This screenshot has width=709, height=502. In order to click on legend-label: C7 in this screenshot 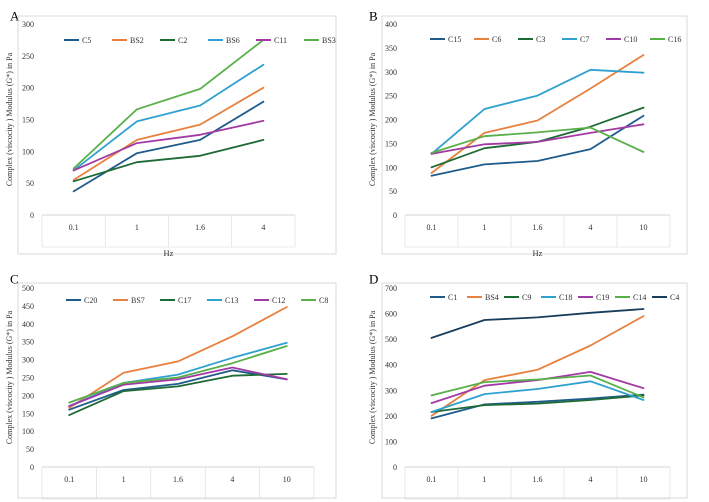, I will do `click(584, 39)`.